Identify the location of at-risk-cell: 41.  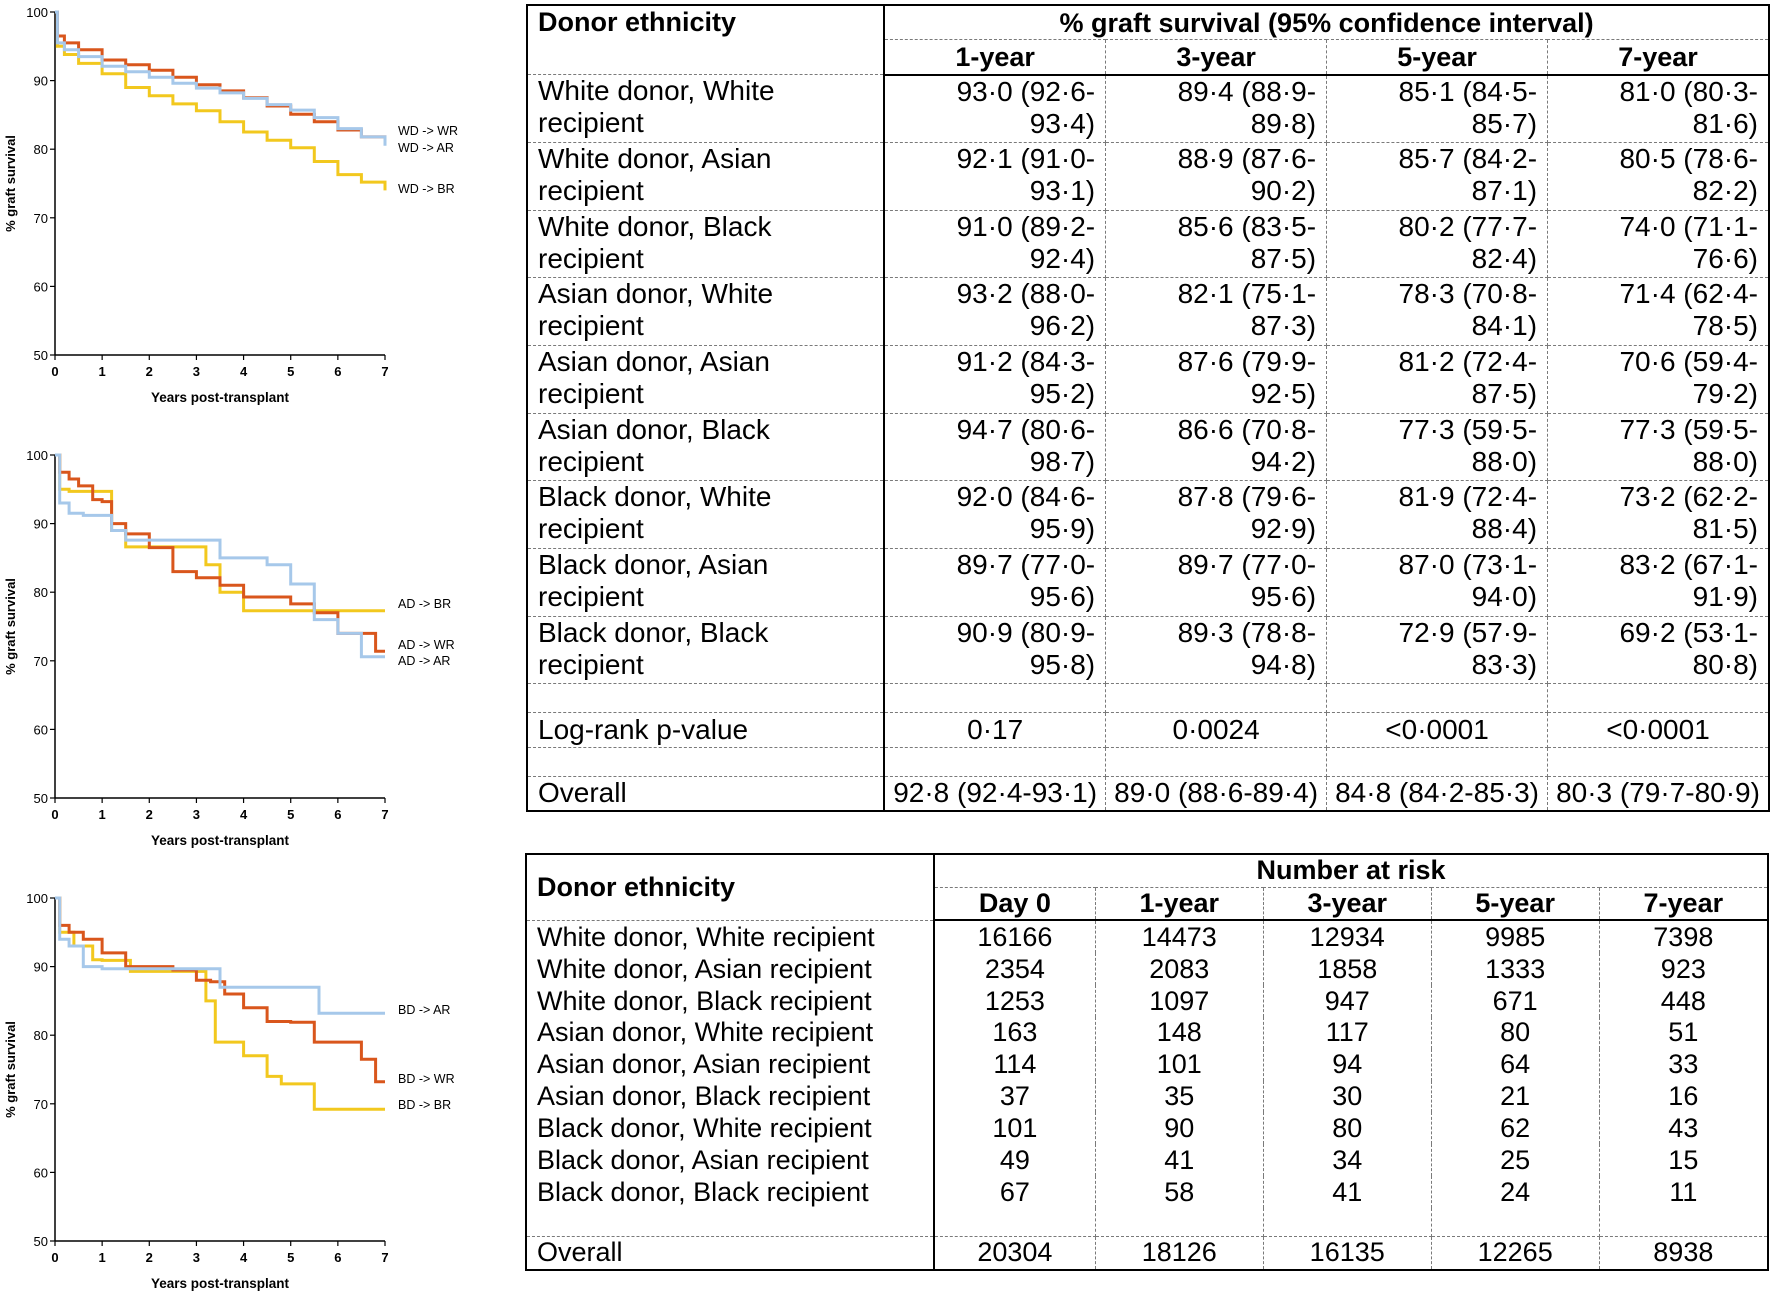
(1179, 1160).